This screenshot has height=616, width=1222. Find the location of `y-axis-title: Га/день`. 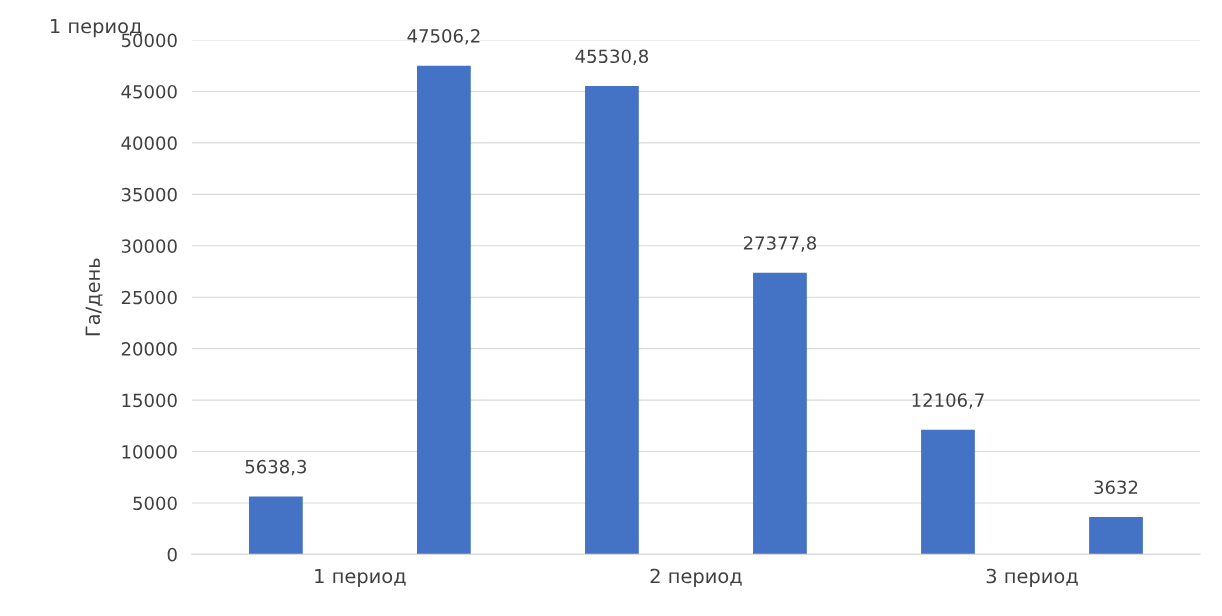

y-axis-title: Га/день is located at coordinates (94, 297).